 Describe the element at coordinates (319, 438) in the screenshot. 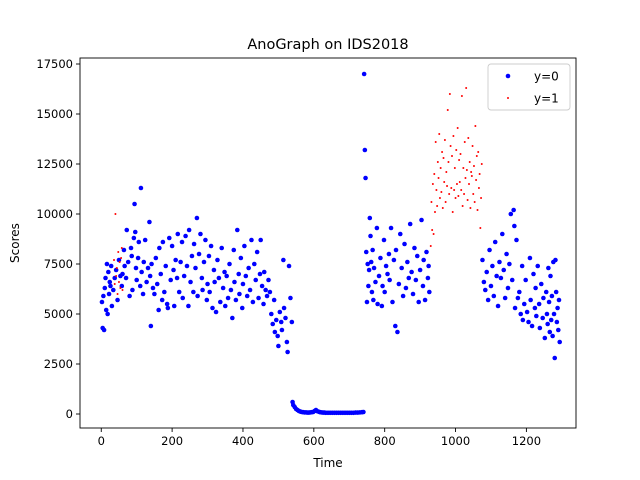

I see `x-axis-ticks: 0 200 400 600 800 1000 1200` at that location.